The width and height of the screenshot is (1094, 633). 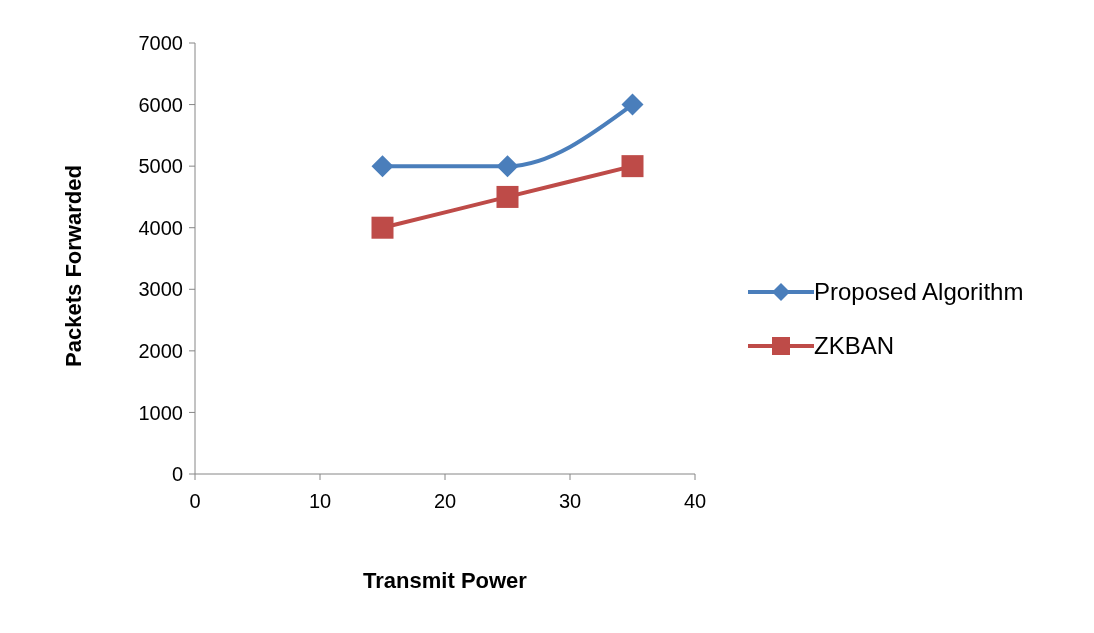 What do you see at coordinates (74, 266) in the screenshot?
I see `y-axis-title: Packets Forwarded` at bounding box center [74, 266].